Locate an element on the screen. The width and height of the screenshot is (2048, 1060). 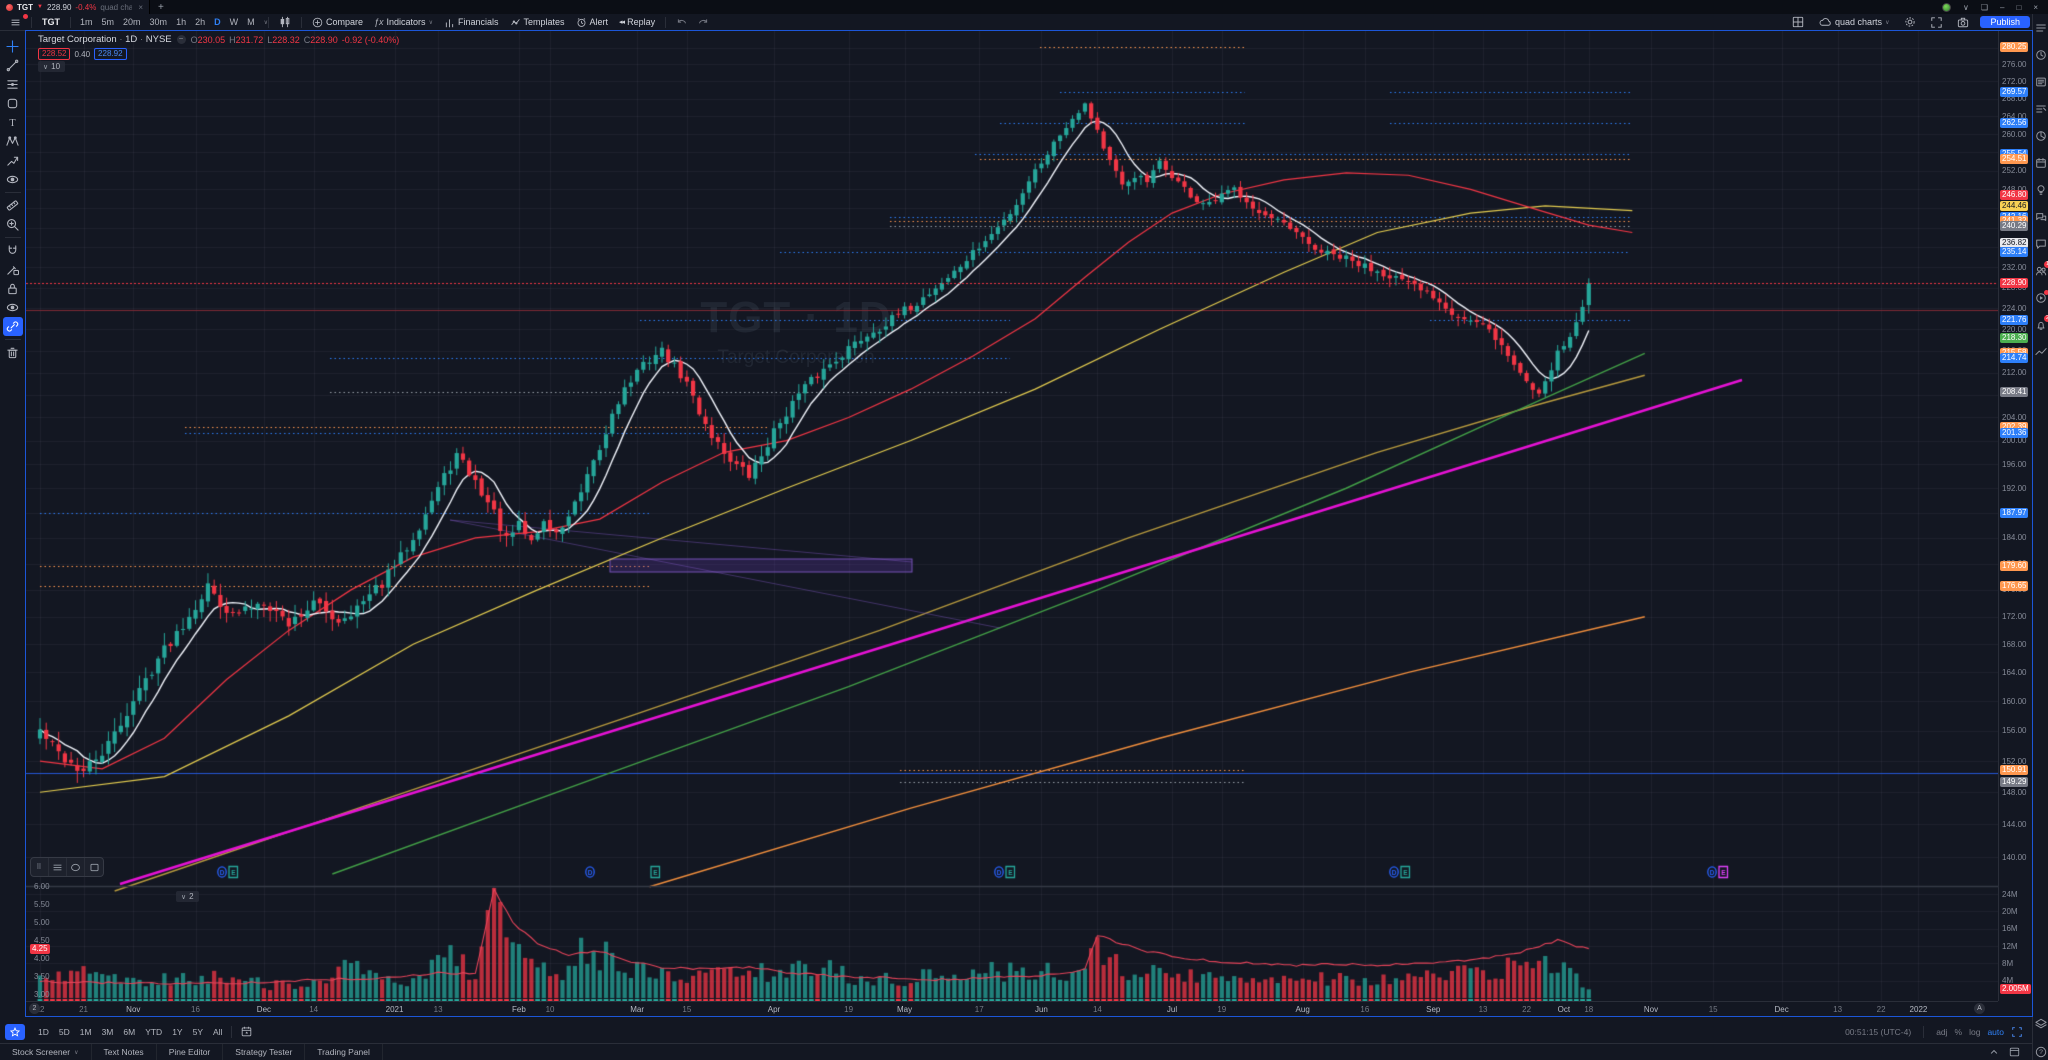
help-icon: ? is located at coordinates (2041, 1052).